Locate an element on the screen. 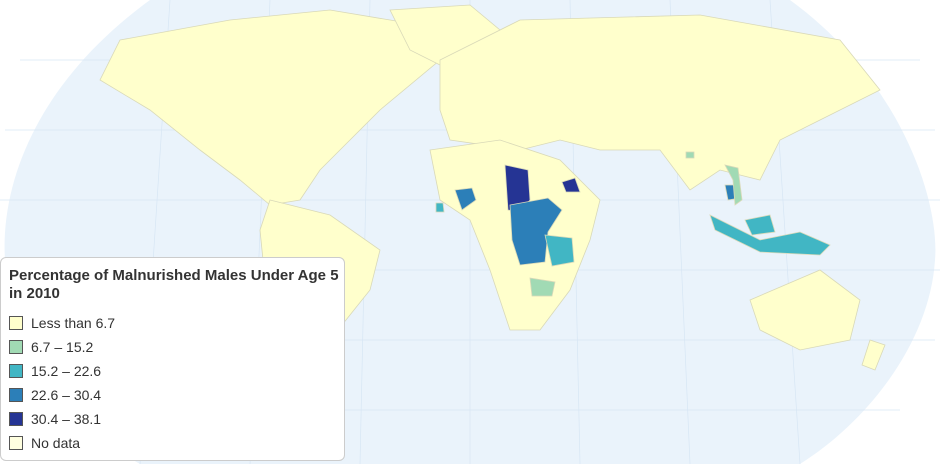 This screenshot has height=464, width=940. legend-label: 6.7 – 15.2 is located at coordinates (62, 347).